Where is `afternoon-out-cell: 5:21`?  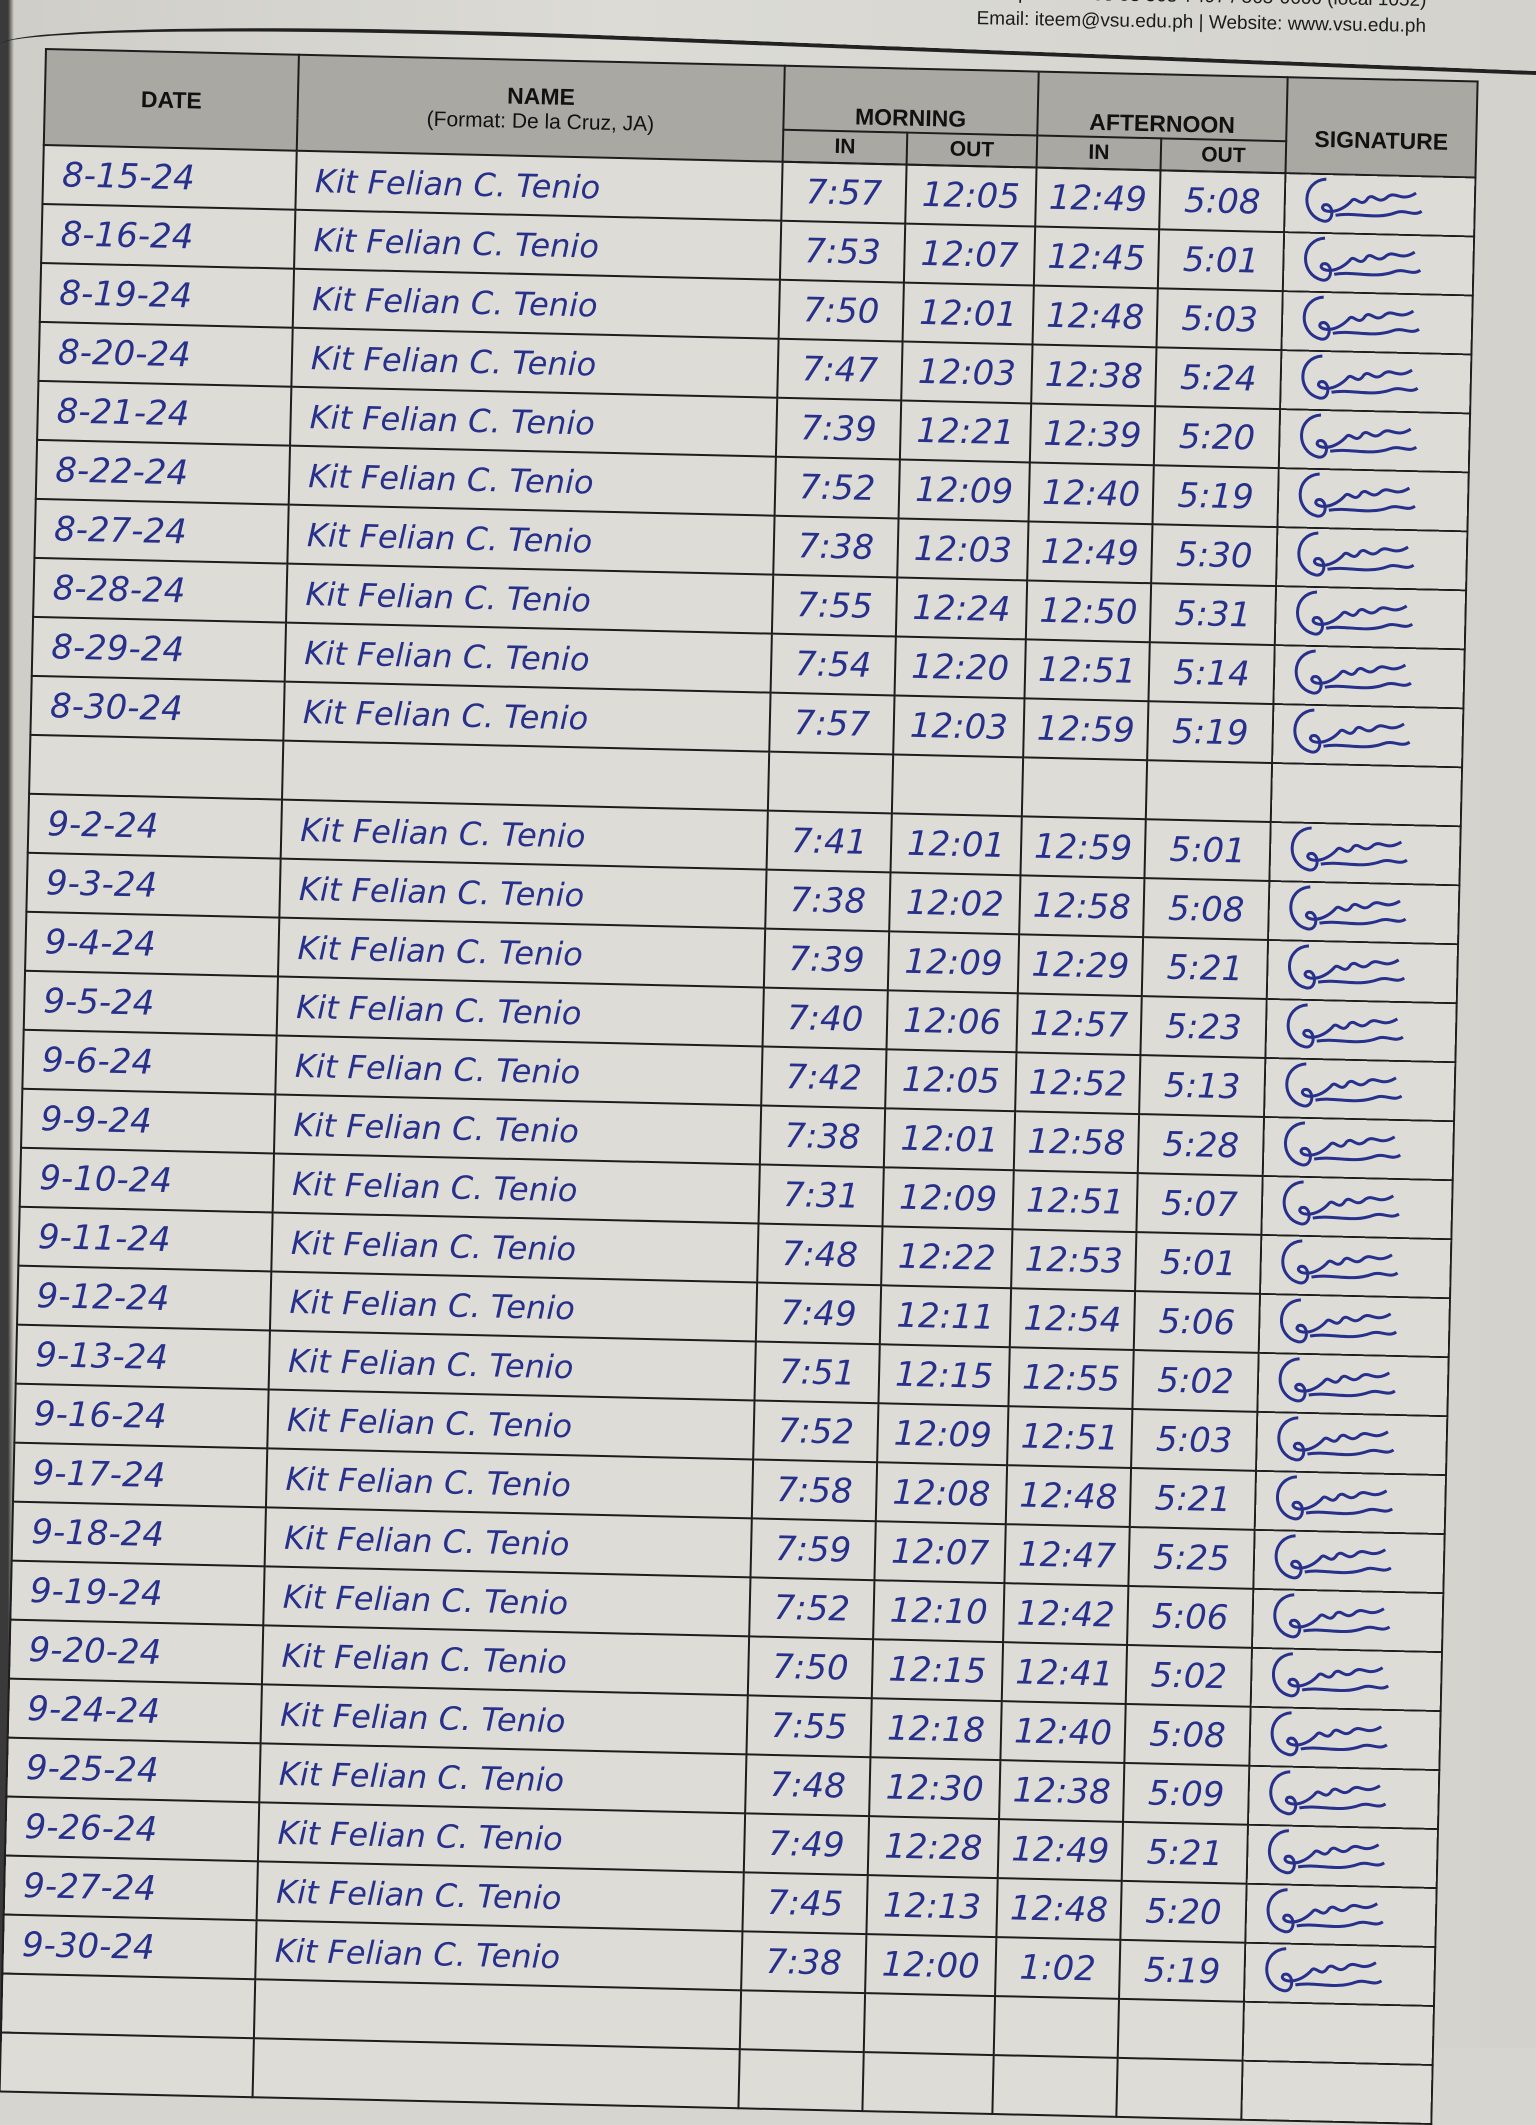
afternoon-out-cell: 5:21 is located at coordinates (1185, 1852).